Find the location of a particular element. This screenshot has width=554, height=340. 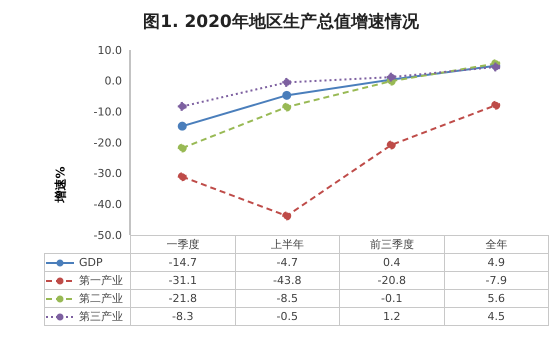

data-label: -8.5 is located at coordinates (287, 299).